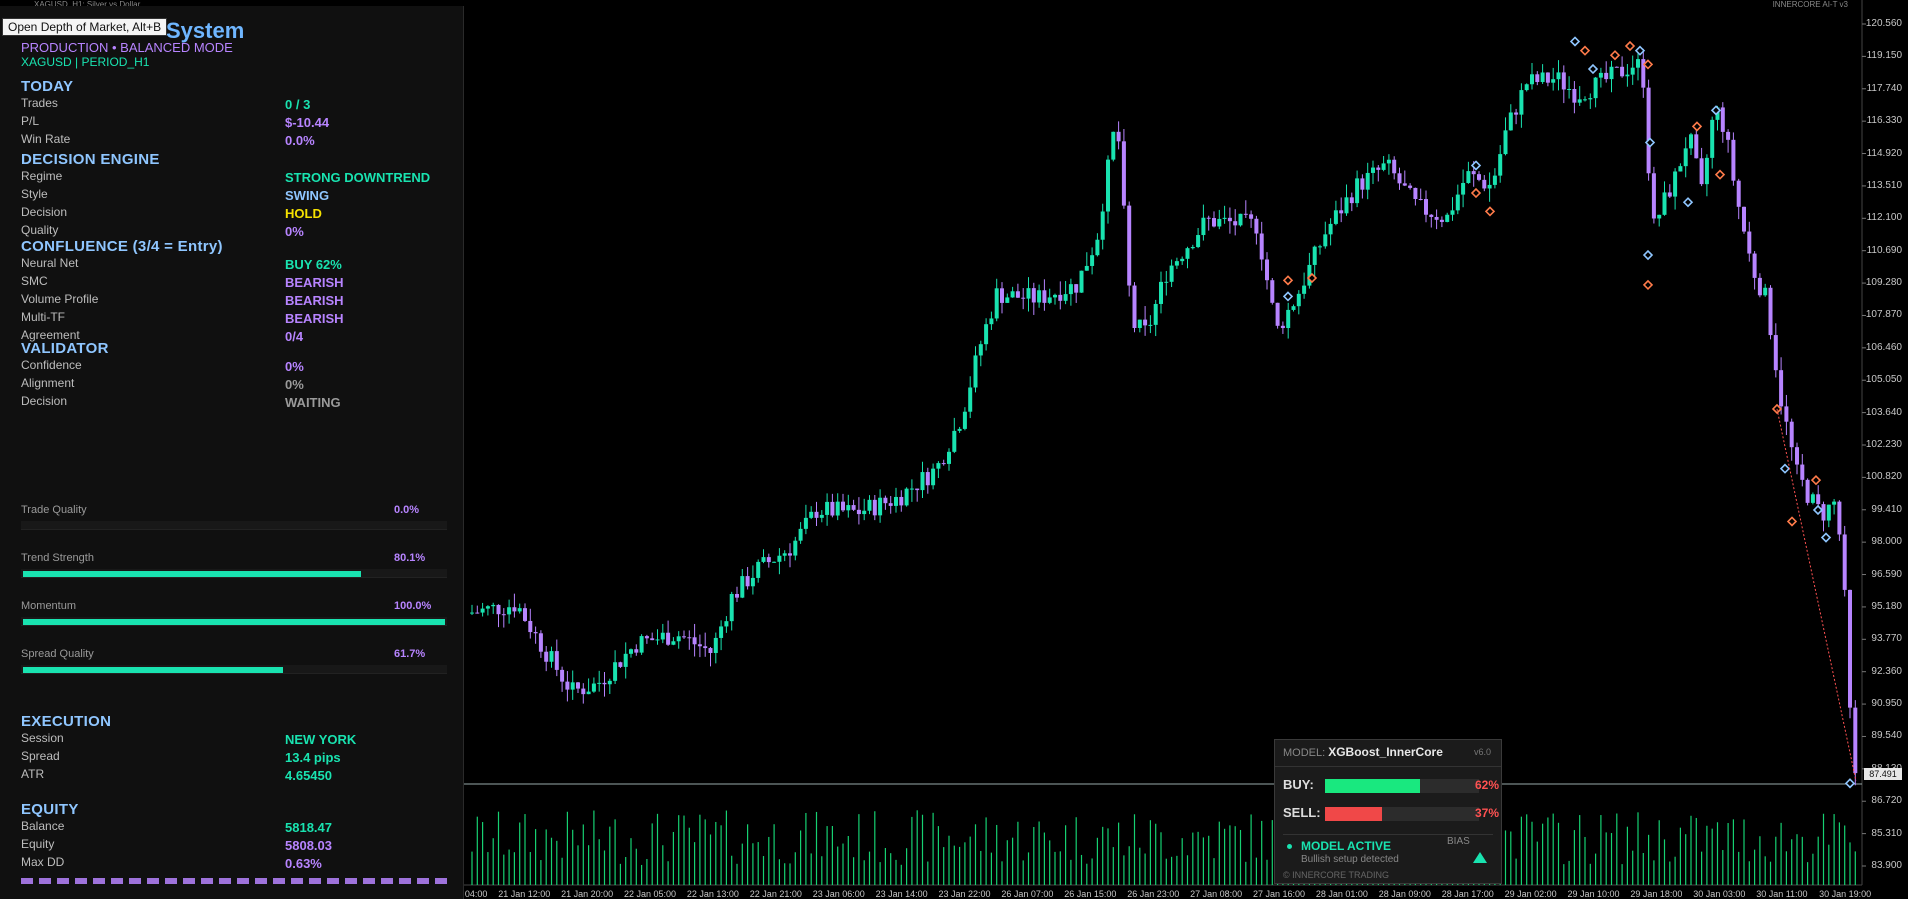 This screenshot has width=1908, height=899. Describe the element at coordinates (50, 263) in the screenshot. I see `confluence-label: Neural Net` at that location.